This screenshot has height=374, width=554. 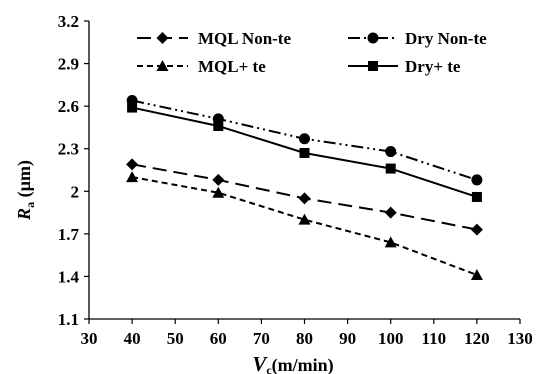 I want to click on legend-item: Dry Non-te, so click(x=417, y=38).